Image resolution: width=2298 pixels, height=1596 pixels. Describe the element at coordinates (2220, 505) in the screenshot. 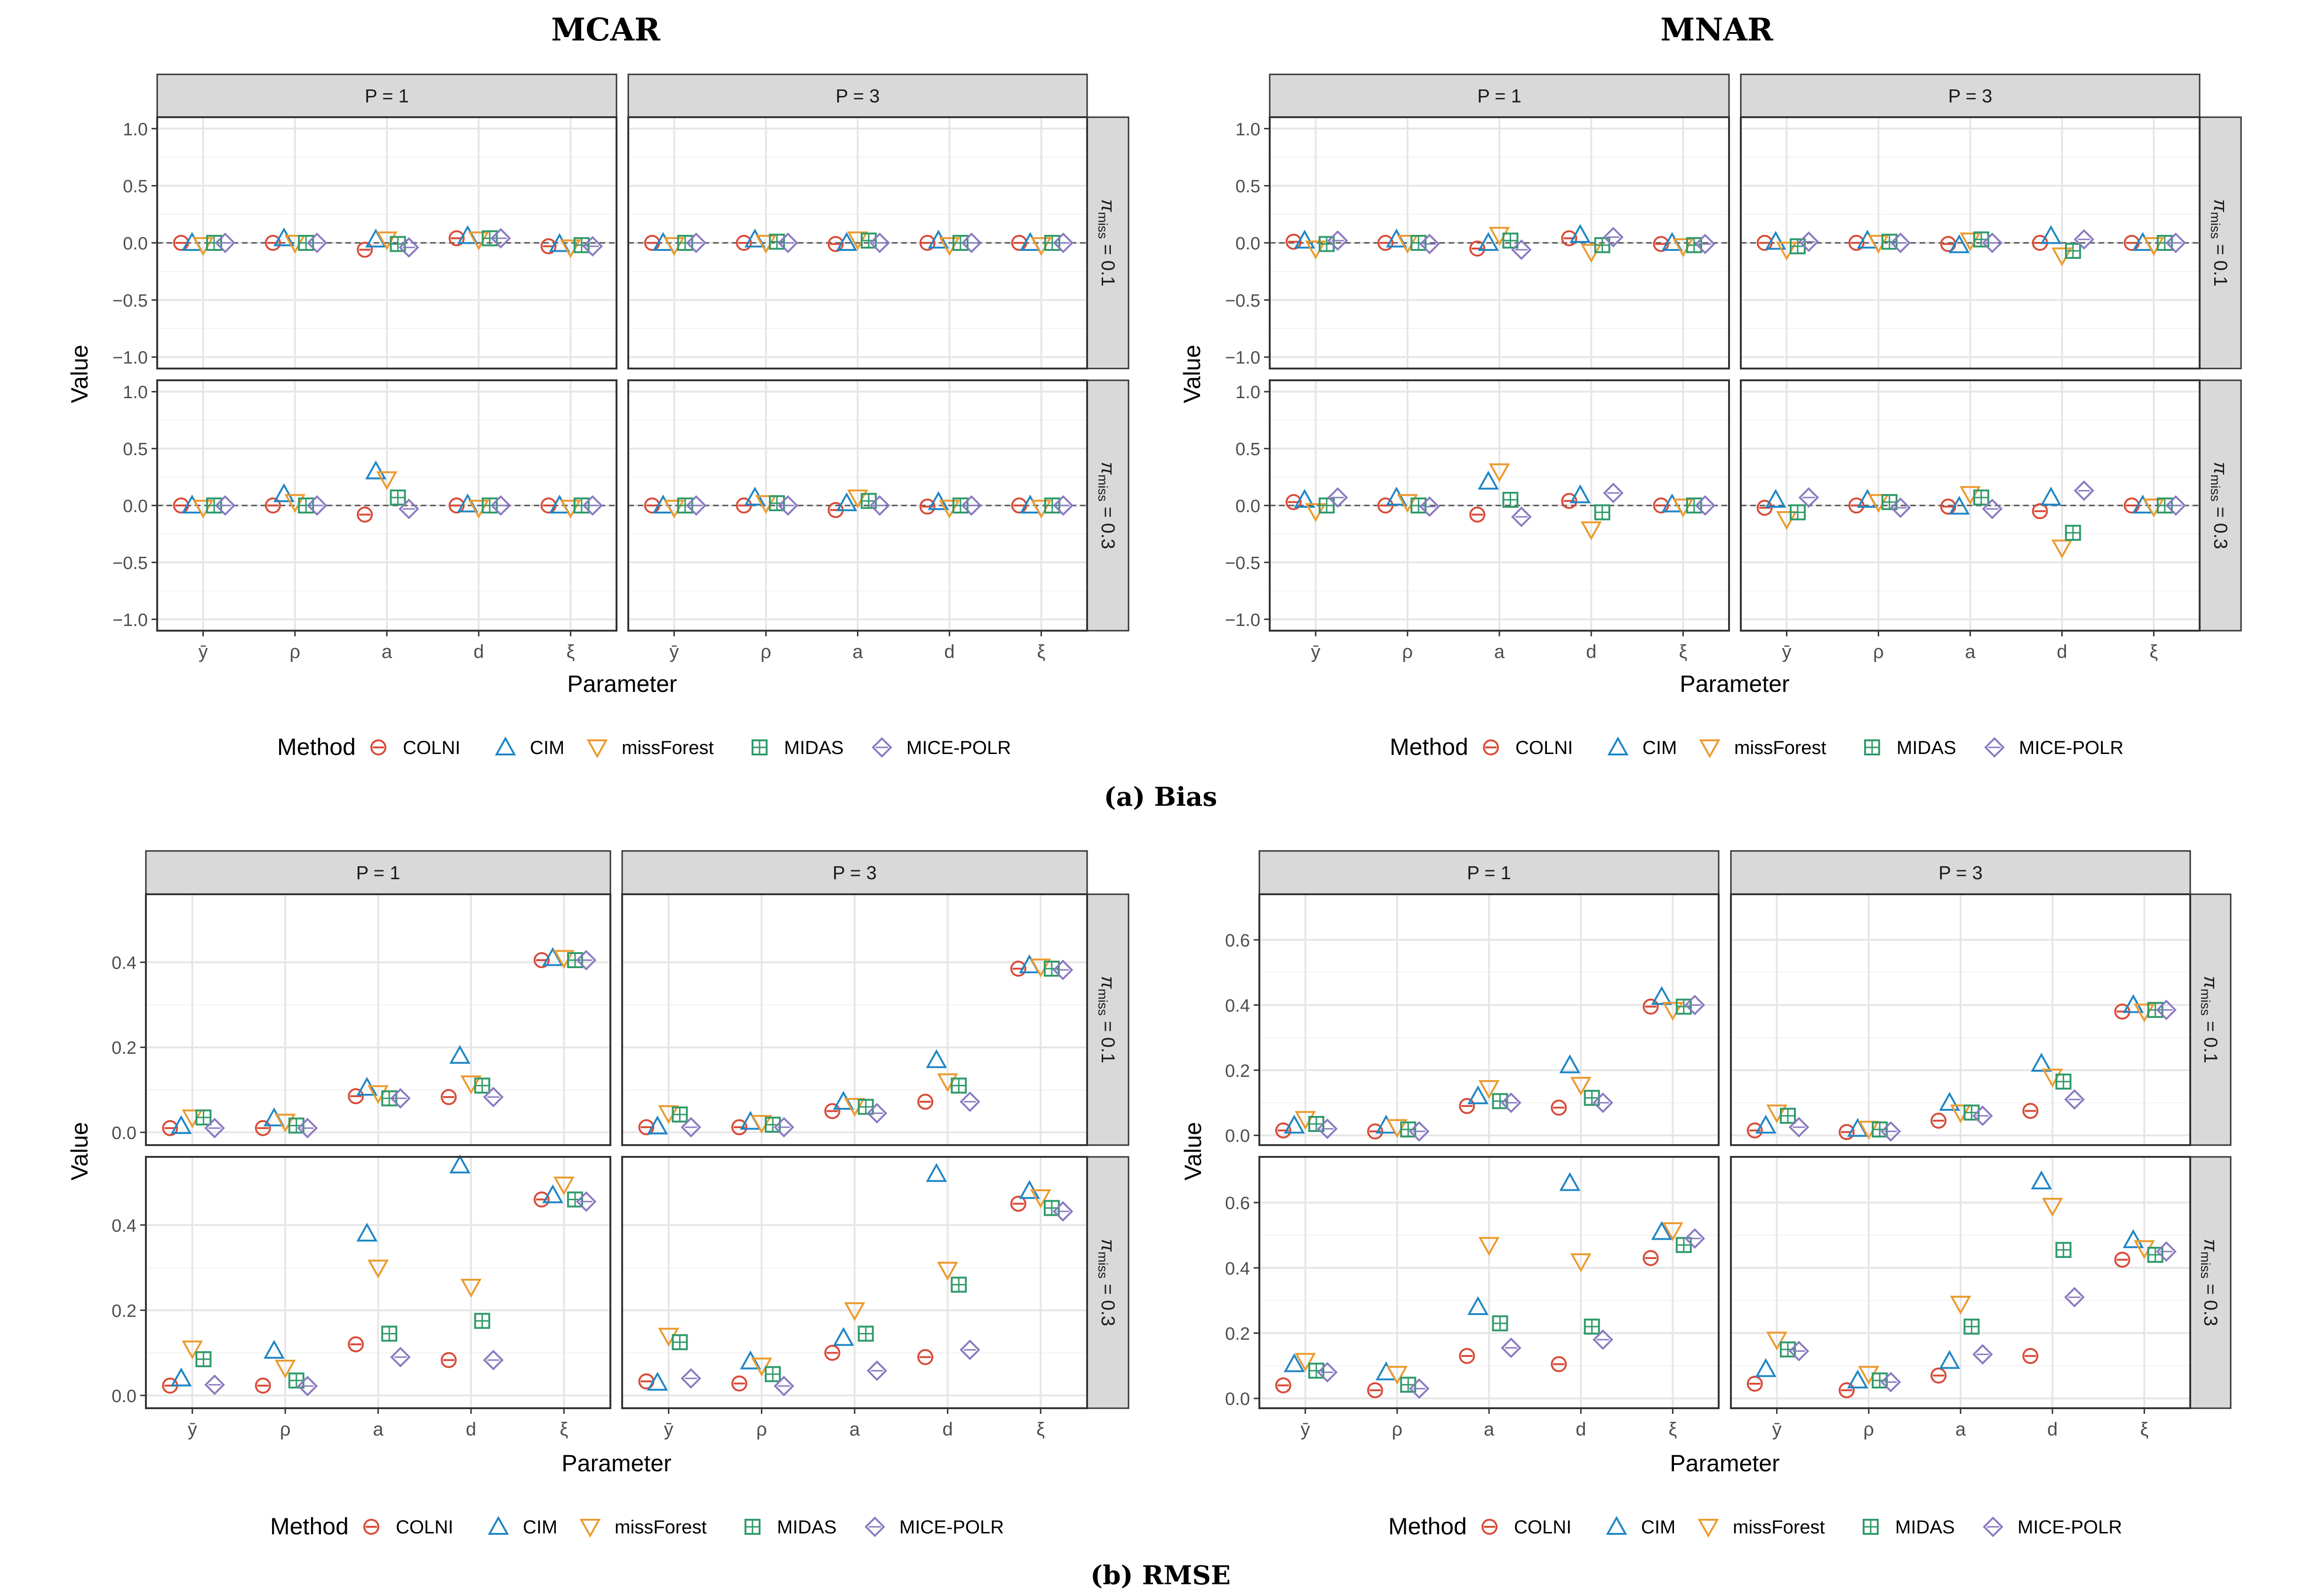

I see `bias-mnar-strip-row-1: πmiss = 0.3` at that location.